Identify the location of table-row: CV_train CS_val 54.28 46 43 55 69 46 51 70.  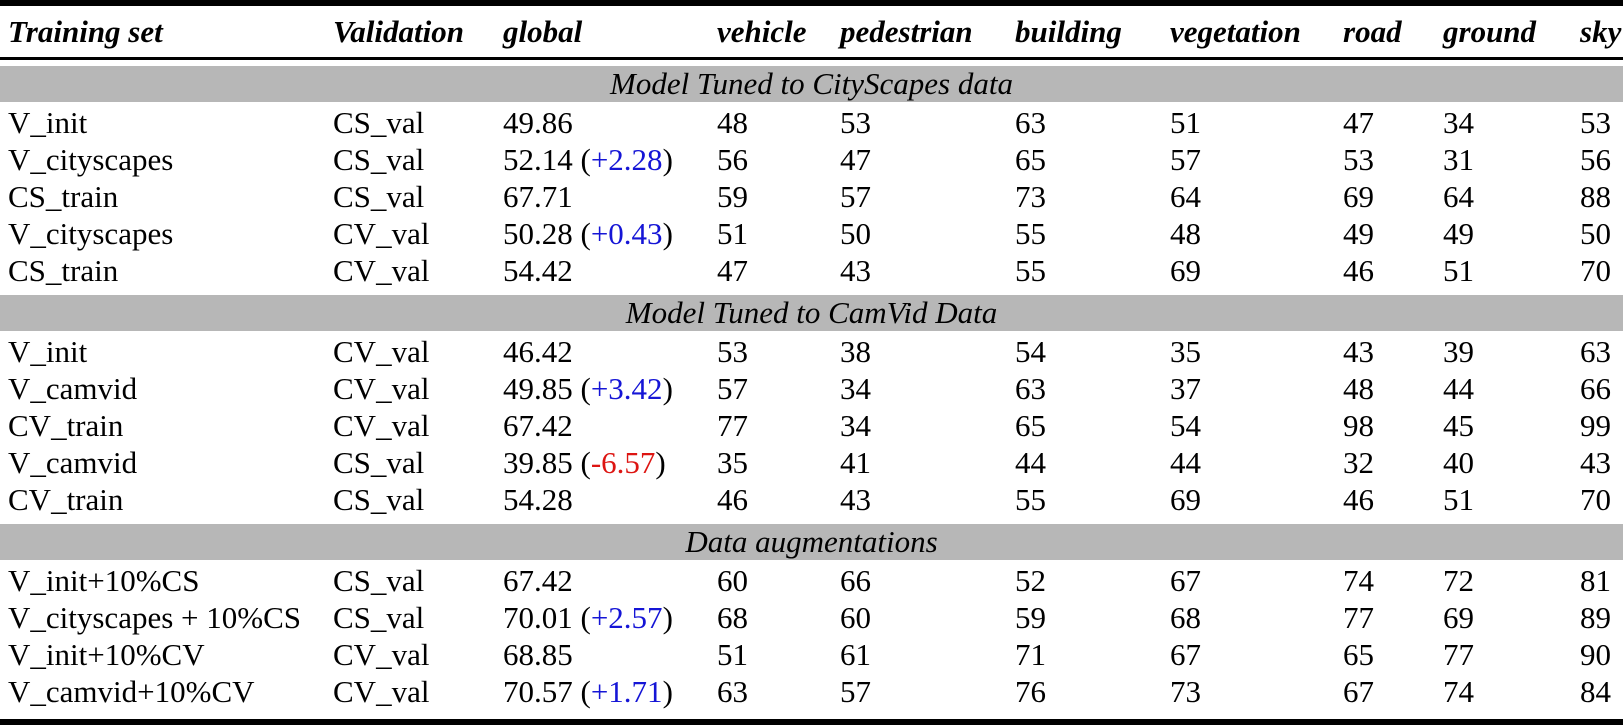
(811, 499).